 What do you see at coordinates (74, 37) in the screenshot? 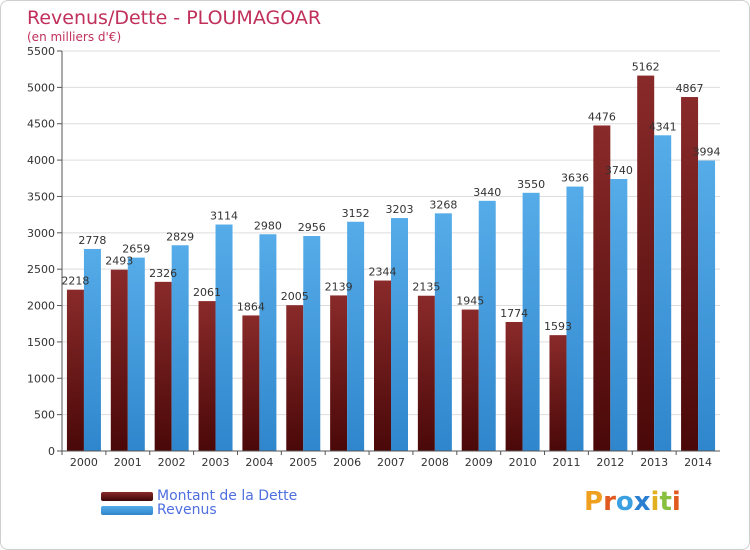
I see `chart-subtitle: (en milliers d'€)` at bounding box center [74, 37].